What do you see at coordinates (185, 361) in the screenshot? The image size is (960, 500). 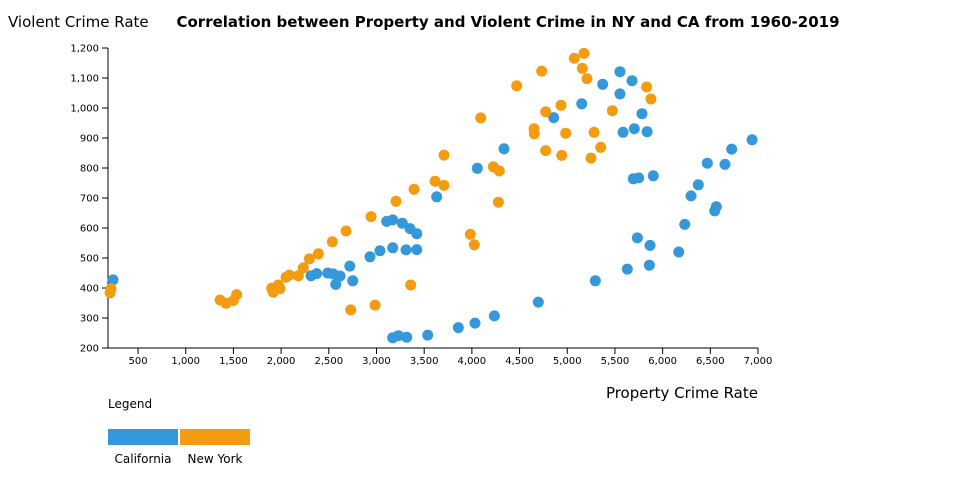 I see `x-tick-label: 1,000` at bounding box center [185, 361].